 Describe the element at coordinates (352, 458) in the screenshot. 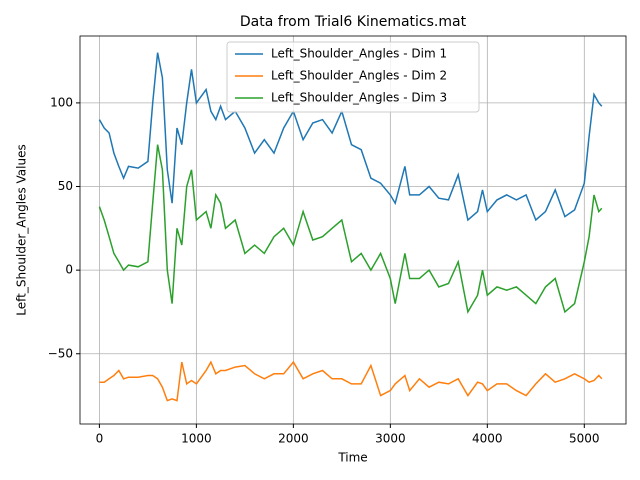

I see `x-axis-label: Time` at that location.